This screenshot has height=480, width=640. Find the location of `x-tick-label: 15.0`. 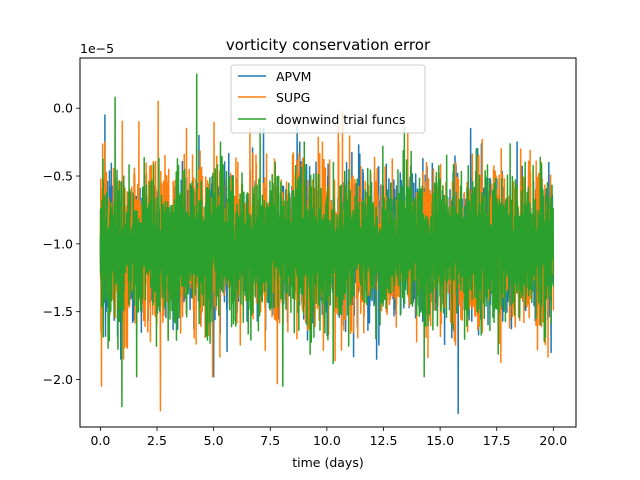

x-tick-label: 15.0 is located at coordinates (440, 440).